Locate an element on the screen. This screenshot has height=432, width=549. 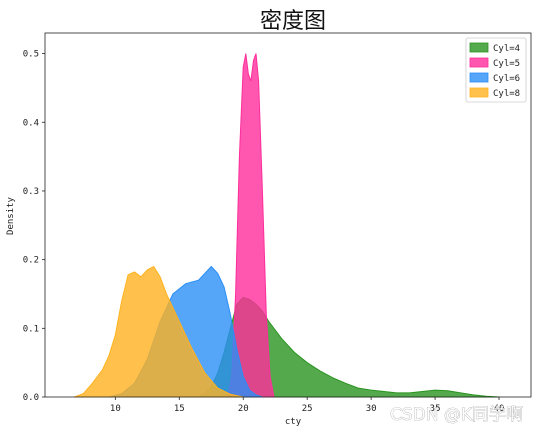
watermark: CSDN @K同学啊 is located at coordinates (456, 415).